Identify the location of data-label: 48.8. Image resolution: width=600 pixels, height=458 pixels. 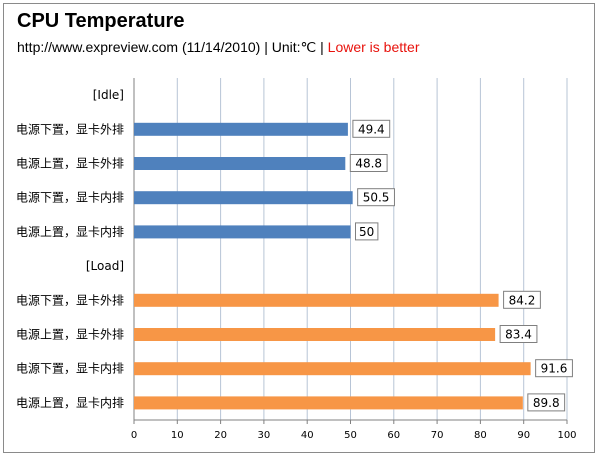
(368, 164).